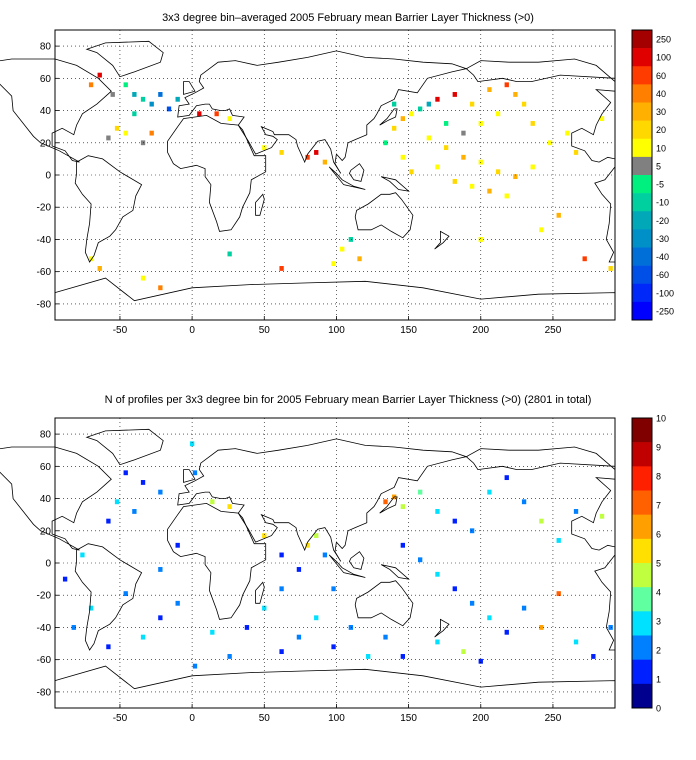 The height and width of the screenshot is (760, 696). Describe the element at coordinates (46, 79) in the screenshot. I see `top-y-tick-label: 60` at that location.